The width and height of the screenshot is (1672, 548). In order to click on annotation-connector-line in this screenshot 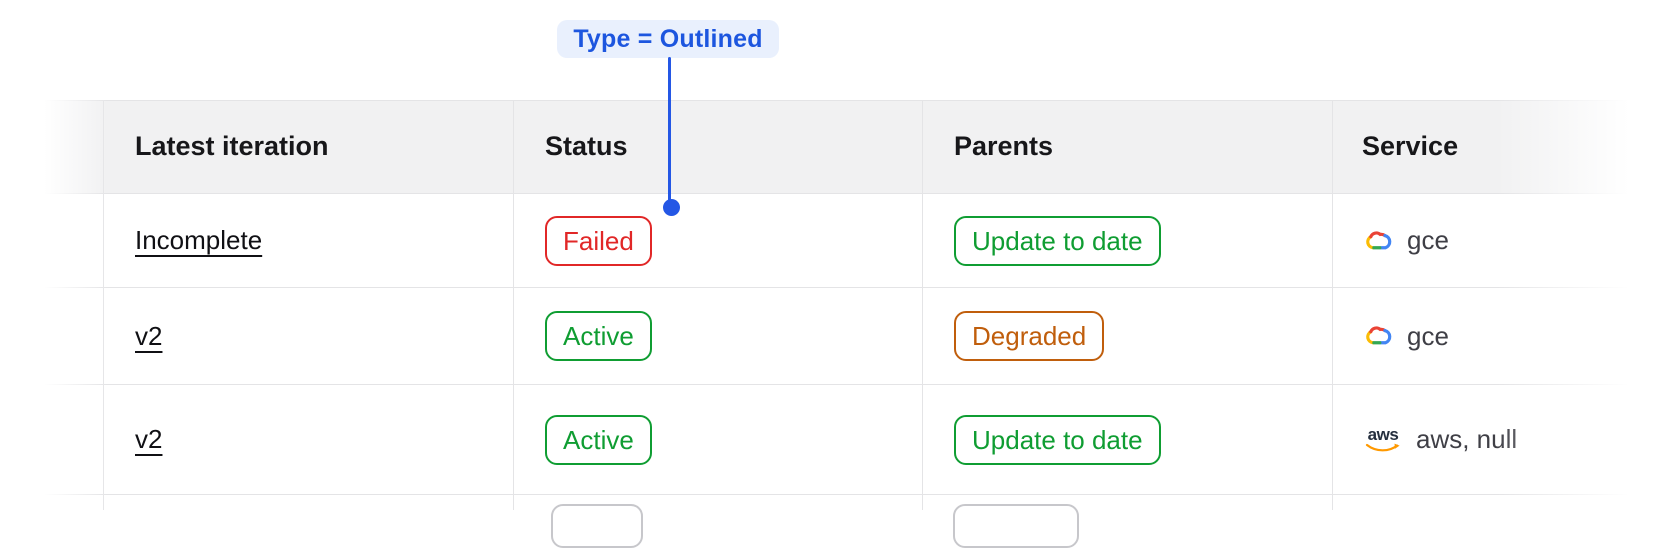, I will do `click(669, 129)`.